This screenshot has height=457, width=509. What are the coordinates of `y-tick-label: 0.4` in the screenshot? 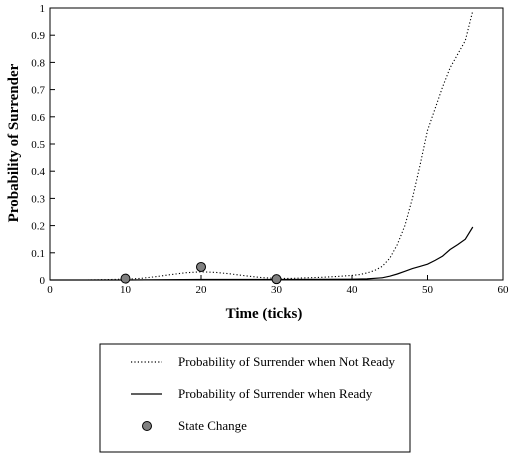 It's located at (38, 172).